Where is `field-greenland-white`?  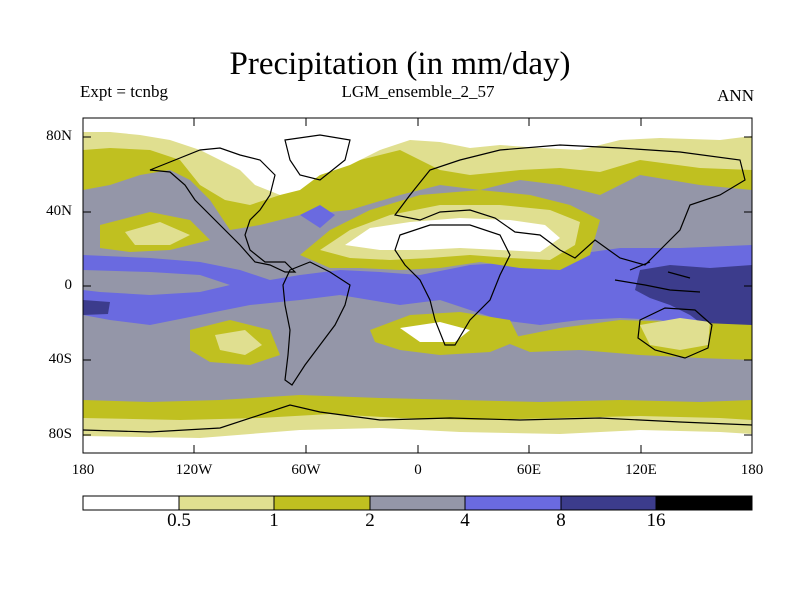 field-greenland-white is located at coordinates (417, 156).